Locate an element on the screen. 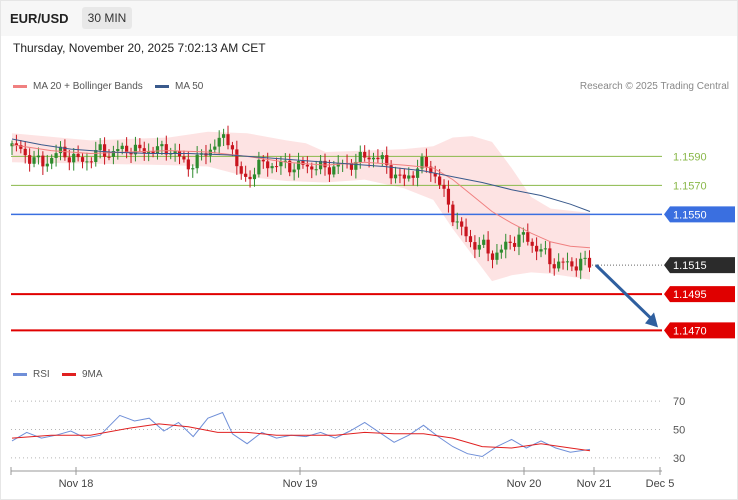 The image size is (738, 500). level-1-1470-tag is located at coordinates (699, 330).